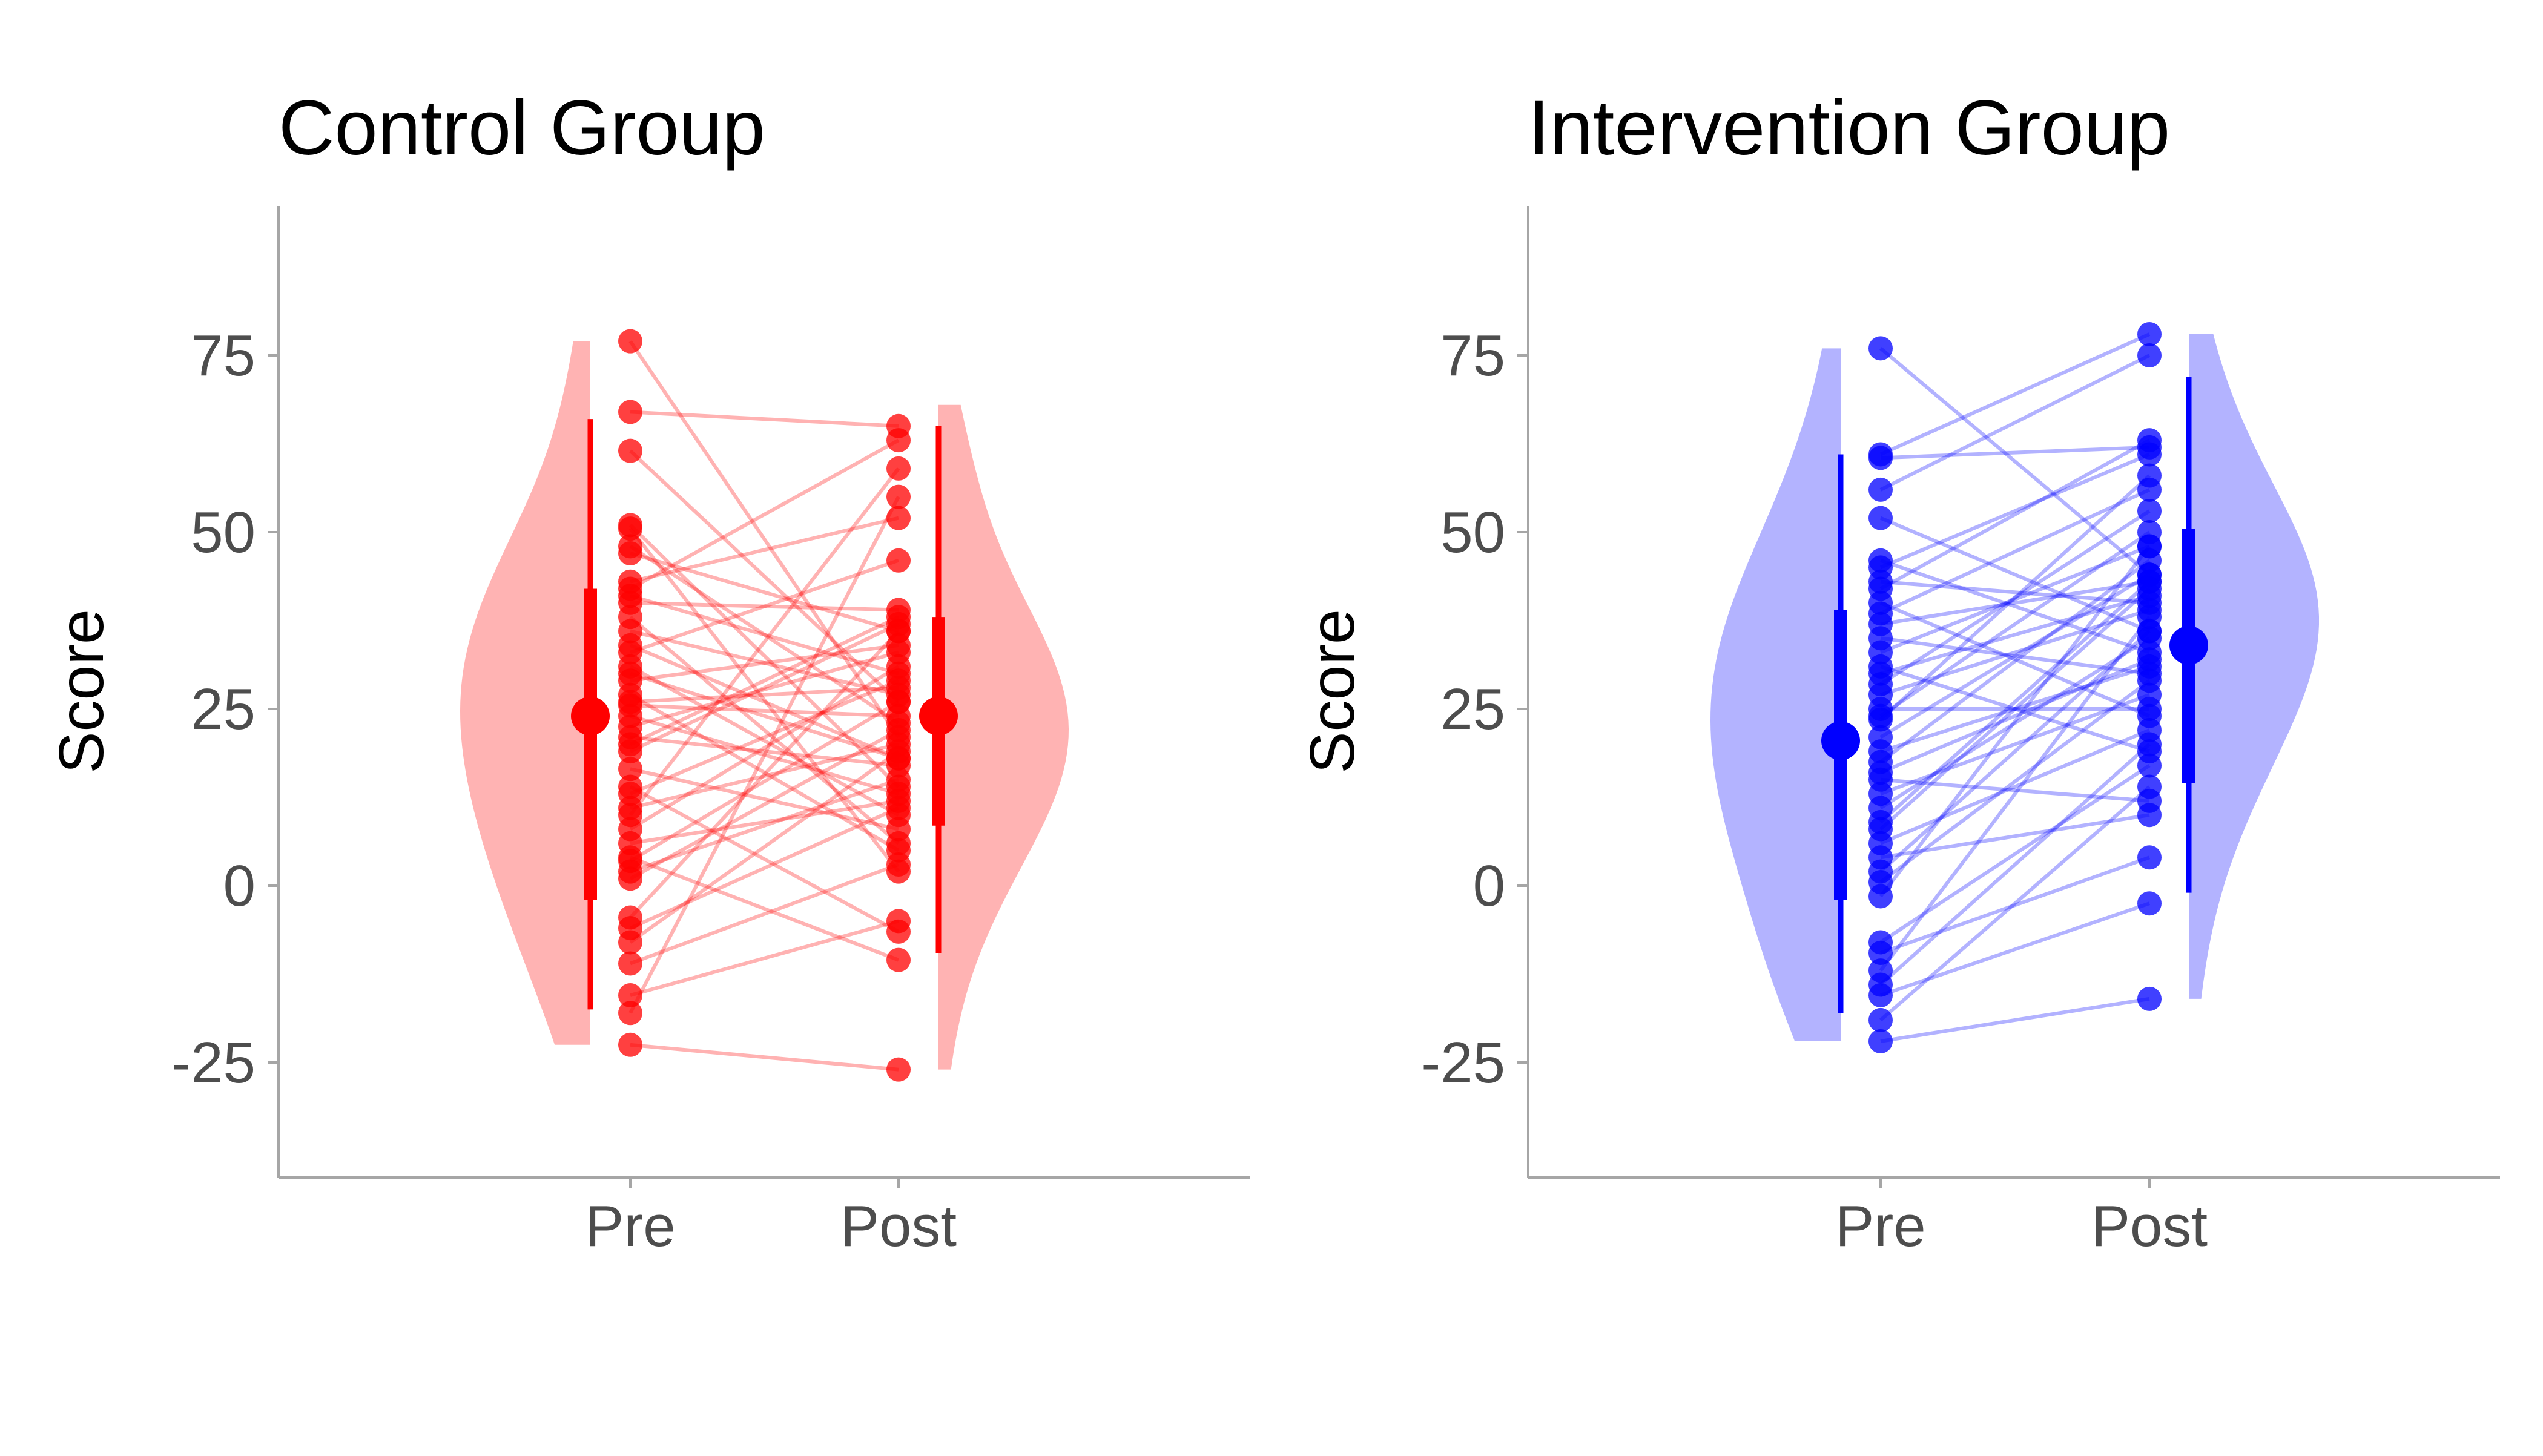  I want to click on pair-lines, so click(2015, 687).